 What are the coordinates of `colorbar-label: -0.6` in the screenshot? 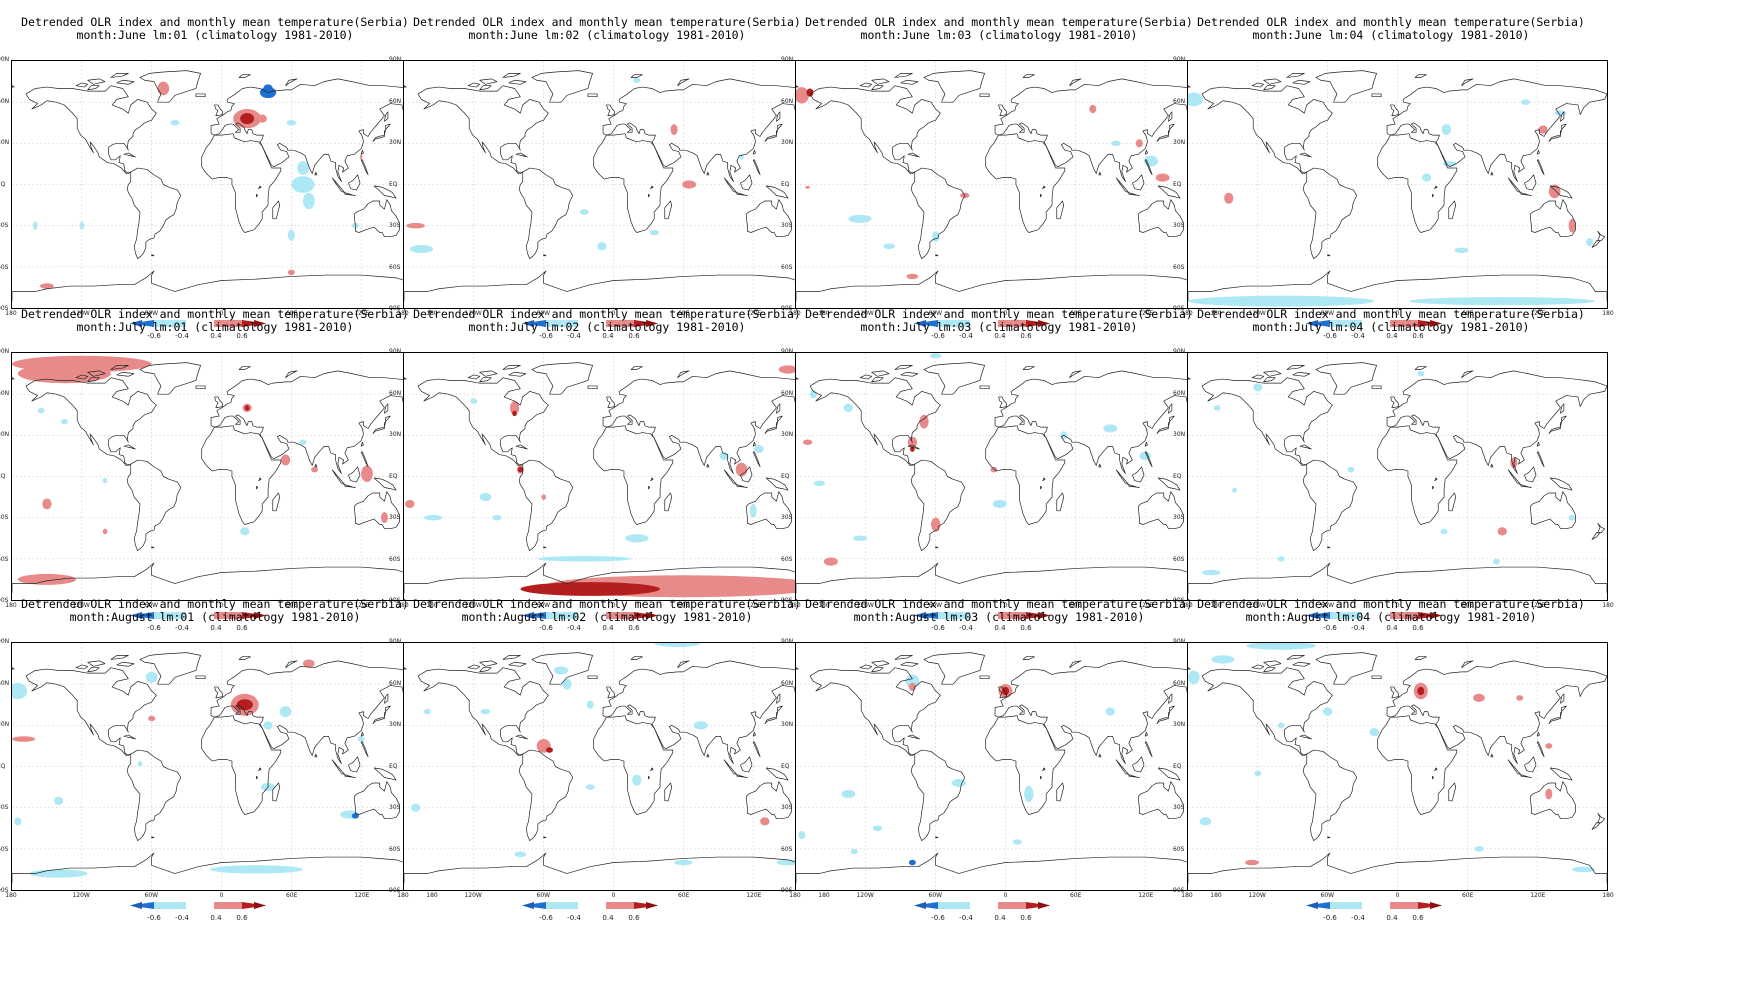 It's located at (154, 628).